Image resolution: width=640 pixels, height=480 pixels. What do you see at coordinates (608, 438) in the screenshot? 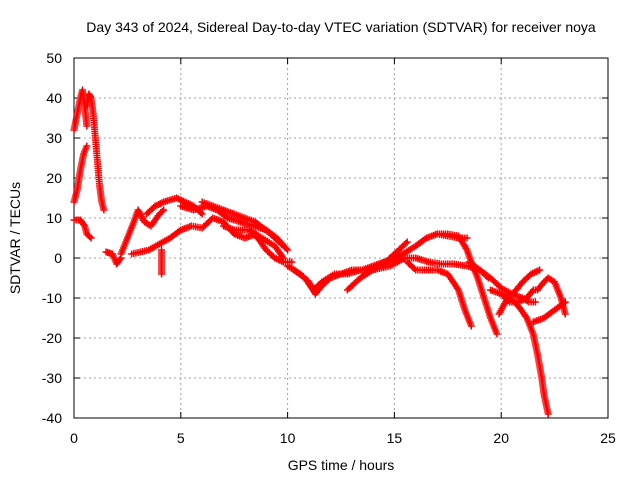
I see `x-tick-label: 25` at bounding box center [608, 438].